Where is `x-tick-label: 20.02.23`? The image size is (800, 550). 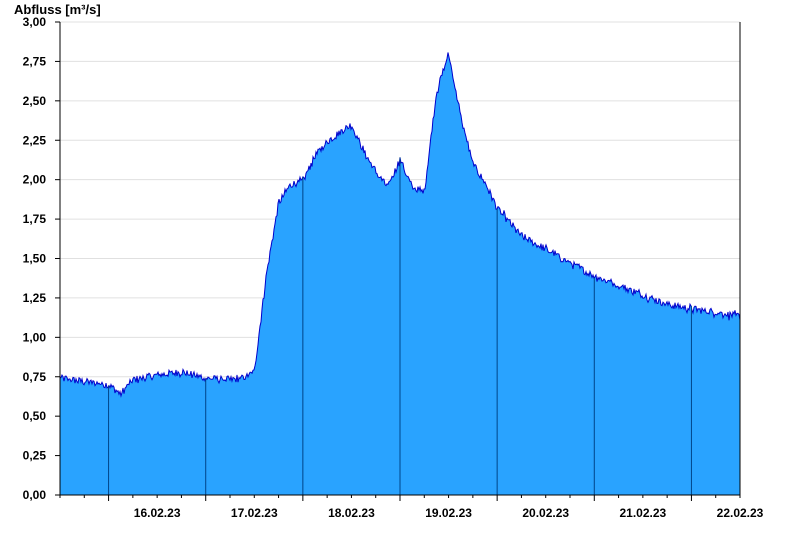
x-tick-label: 20.02.23 is located at coordinates (545, 513).